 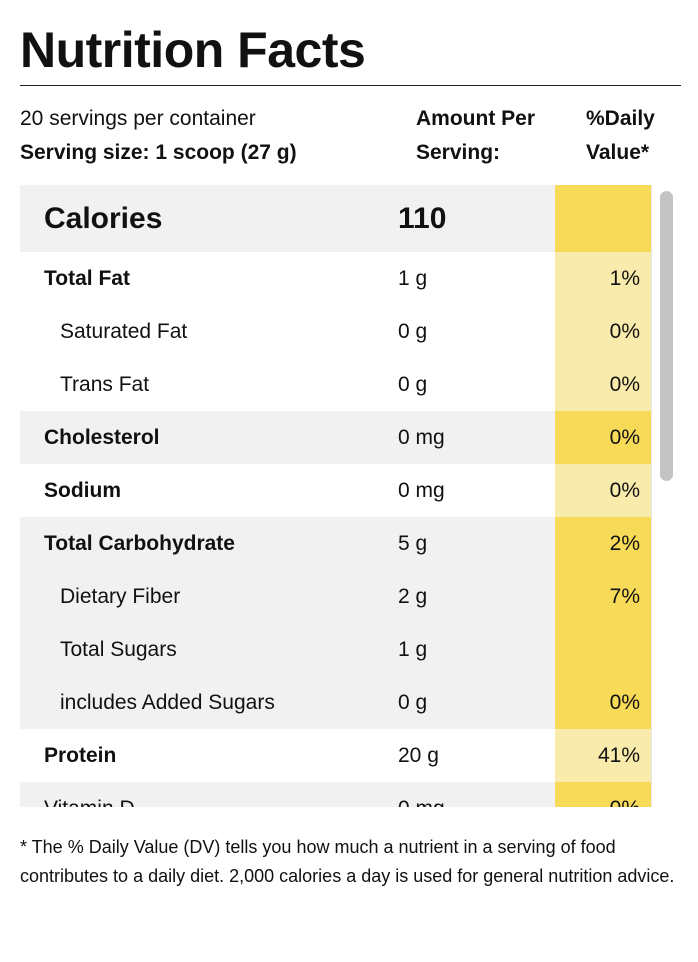 What do you see at coordinates (335, 278) in the screenshot?
I see `table-row: Total Fat 1 g 1%` at bounding box center [335, 278].